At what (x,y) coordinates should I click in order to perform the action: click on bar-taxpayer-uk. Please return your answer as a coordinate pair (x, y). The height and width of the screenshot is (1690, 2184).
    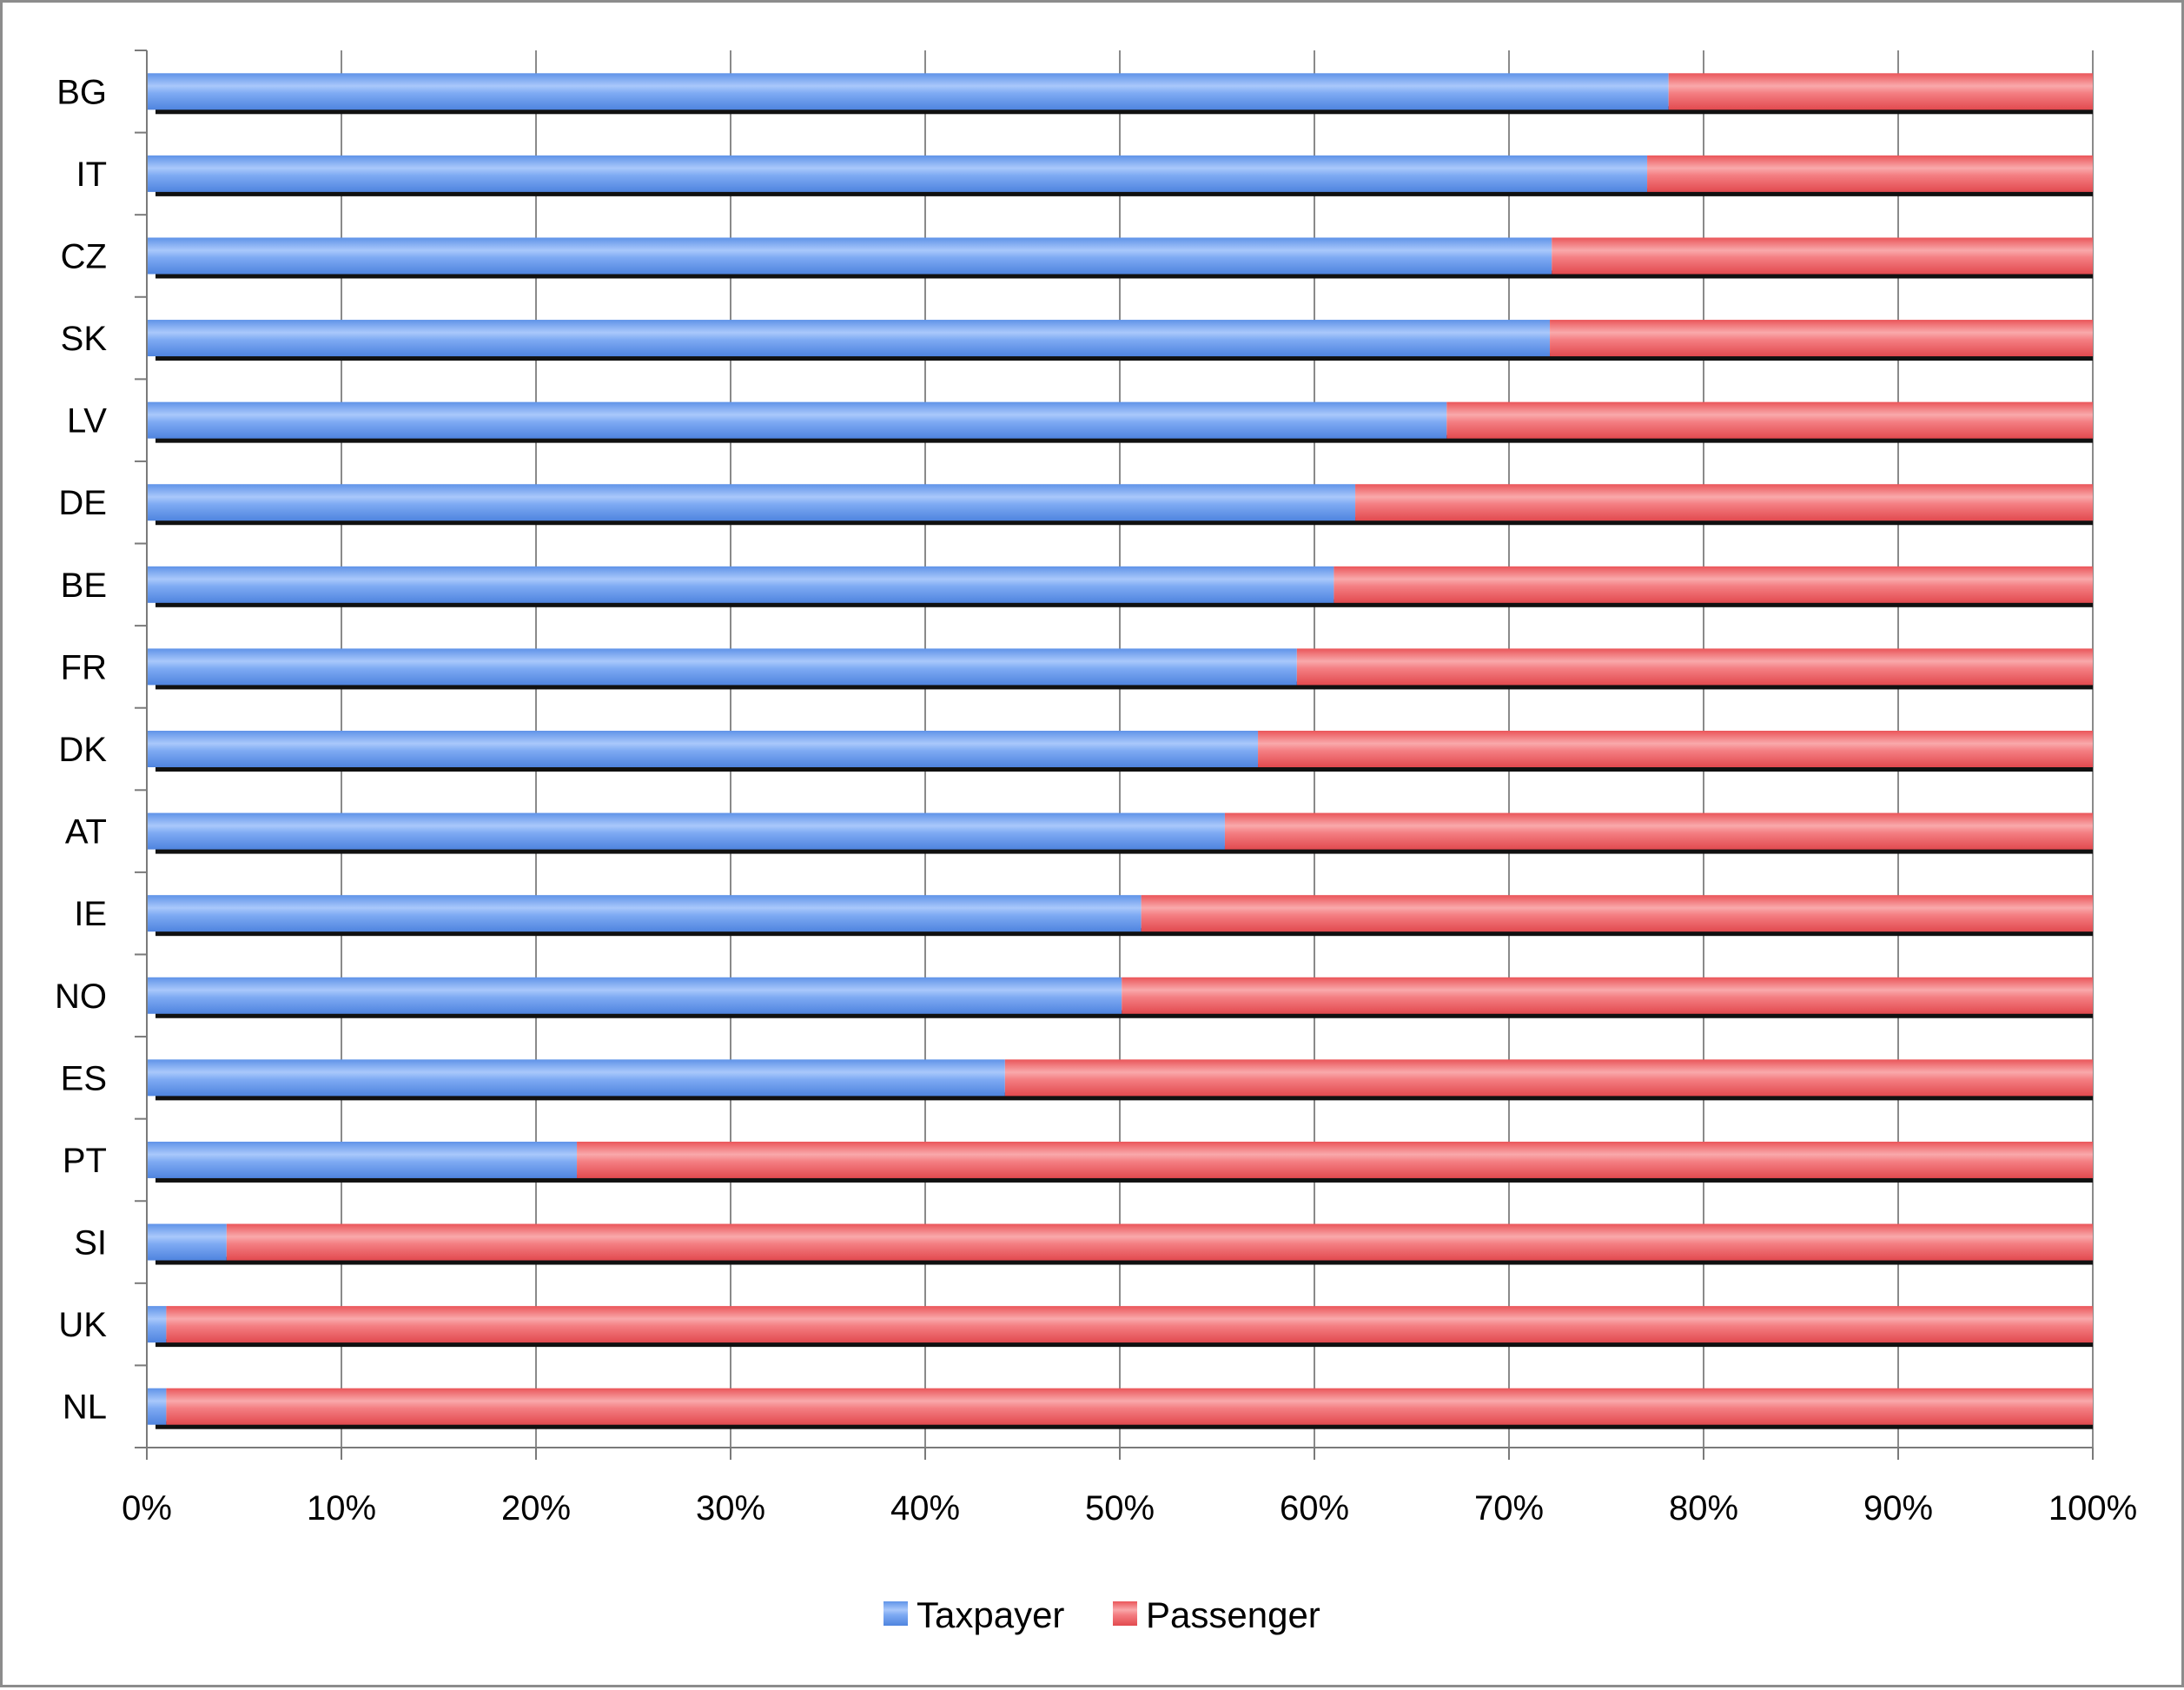
    Looking at the image, I should click on (157, 1325).